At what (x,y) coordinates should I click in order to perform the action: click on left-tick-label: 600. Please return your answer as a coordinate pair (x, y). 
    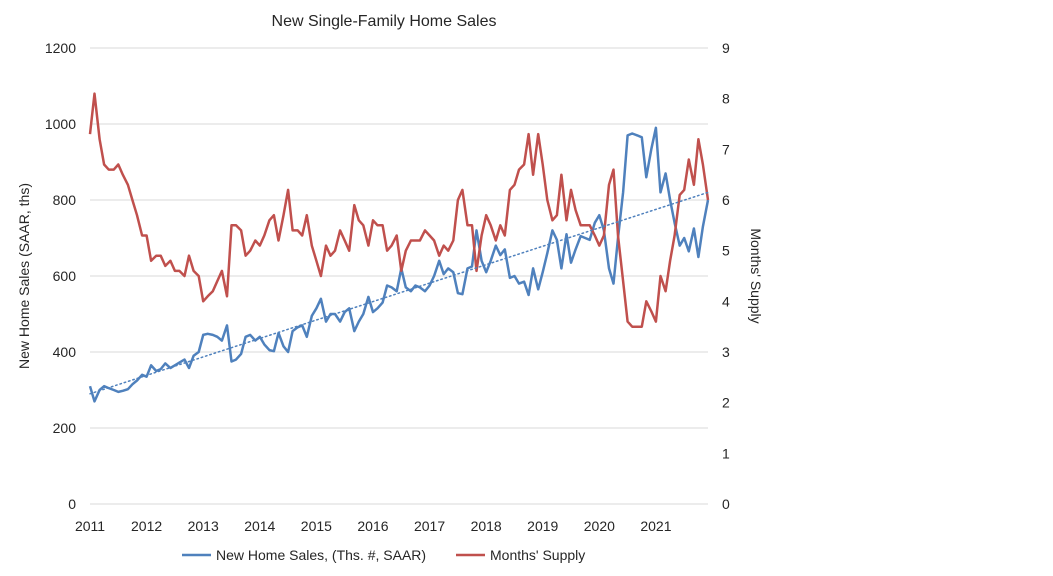
    Looking at the image, I should click on (65, 276).